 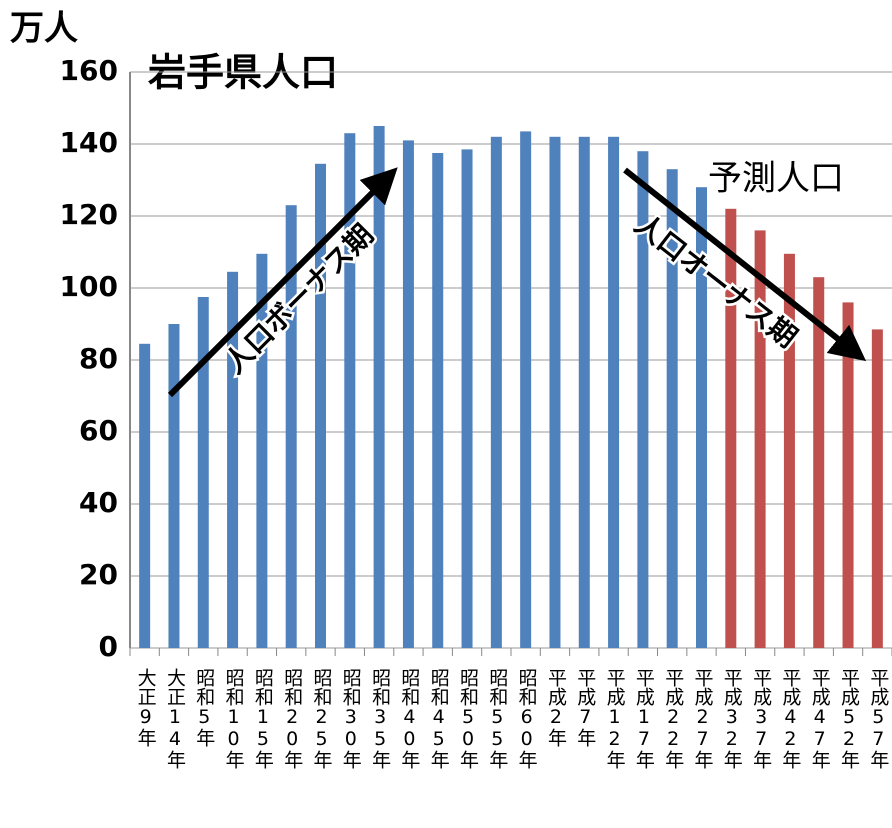 What do you see at coordinates (526, 718) in the screenshot?
I see `x-tick-label: 昭和60年` at bounding box center [526, 718].